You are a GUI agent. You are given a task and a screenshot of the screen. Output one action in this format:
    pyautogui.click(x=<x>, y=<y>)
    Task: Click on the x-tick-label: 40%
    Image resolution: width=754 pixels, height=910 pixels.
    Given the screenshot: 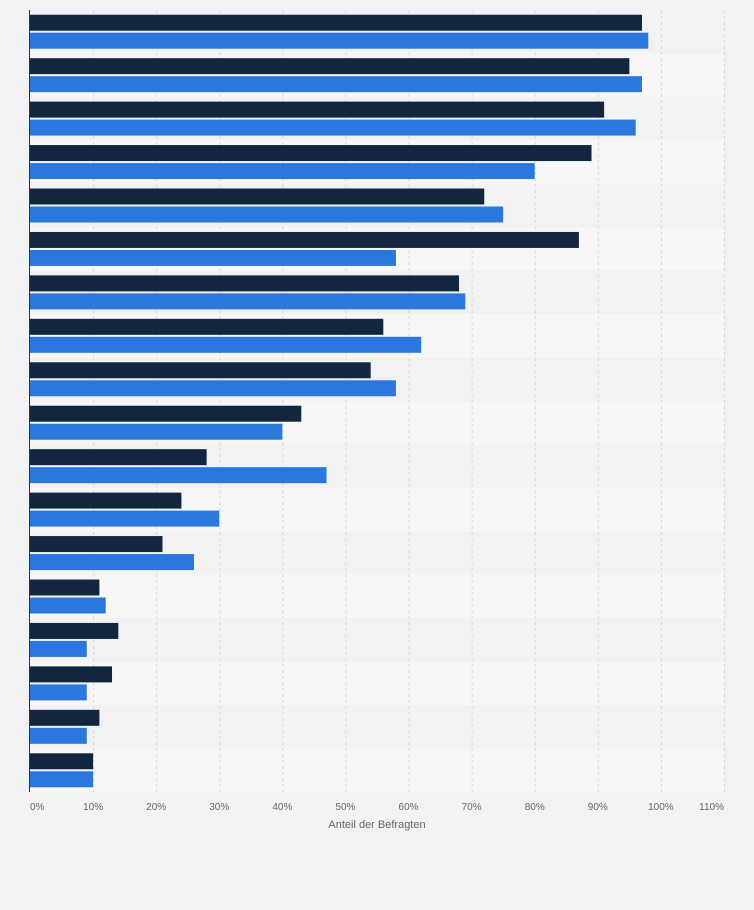 What is the action you would take?
    pyautogui.click(x=282, y=807)
    